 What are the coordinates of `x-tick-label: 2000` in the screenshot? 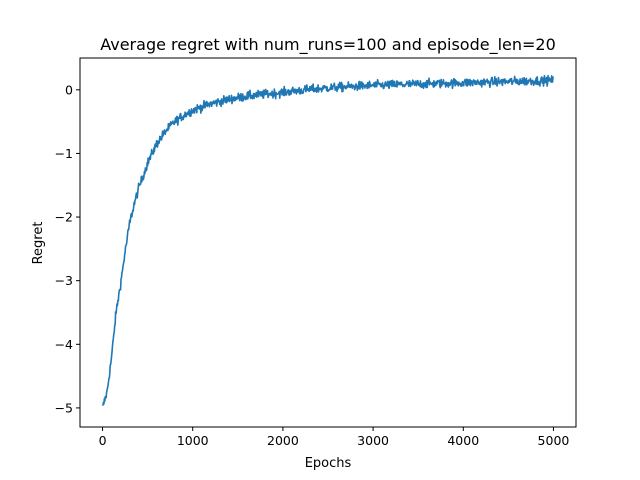 It's located at (283, 440).